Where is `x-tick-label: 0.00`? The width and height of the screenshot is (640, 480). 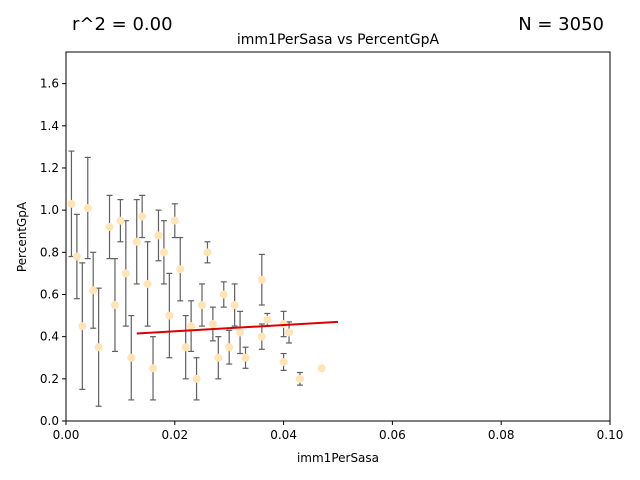 x-tick-label: 0.00 is located at coordinates (66, 435).